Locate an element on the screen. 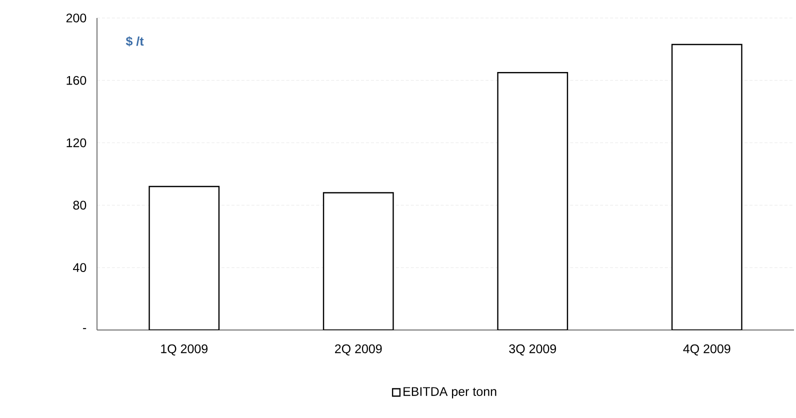 Image resolution: width=796 pixels, height=418 pixels. x-tick-label: 1Q 2009 is located at coordinates (184, 350).